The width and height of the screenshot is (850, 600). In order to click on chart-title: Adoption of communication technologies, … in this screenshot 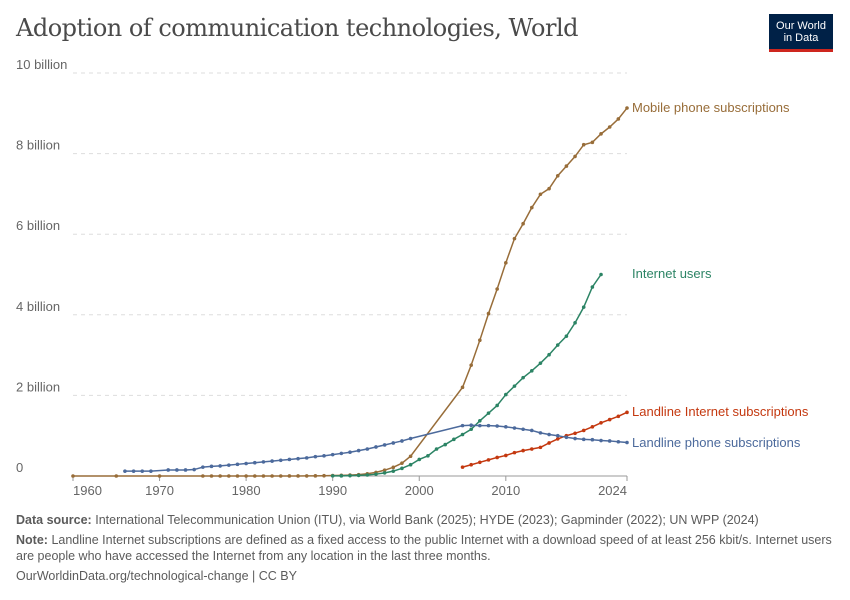, I will do `click(297, 28)`.